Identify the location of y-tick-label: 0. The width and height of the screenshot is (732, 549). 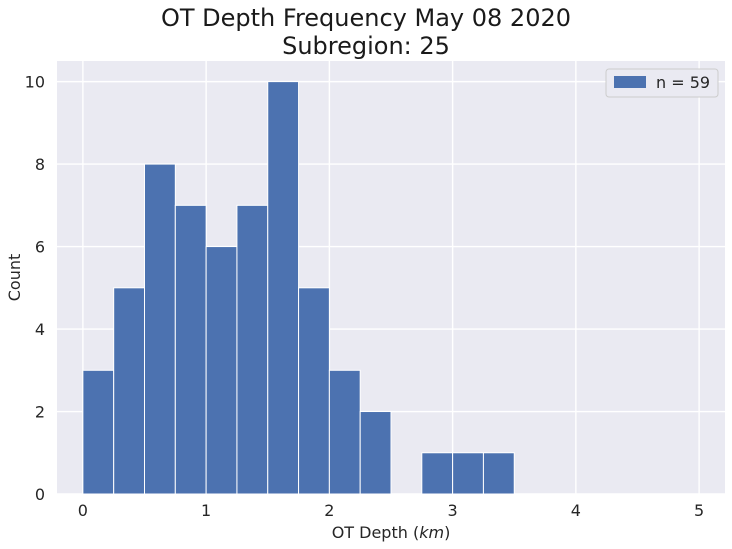
(40, 494).